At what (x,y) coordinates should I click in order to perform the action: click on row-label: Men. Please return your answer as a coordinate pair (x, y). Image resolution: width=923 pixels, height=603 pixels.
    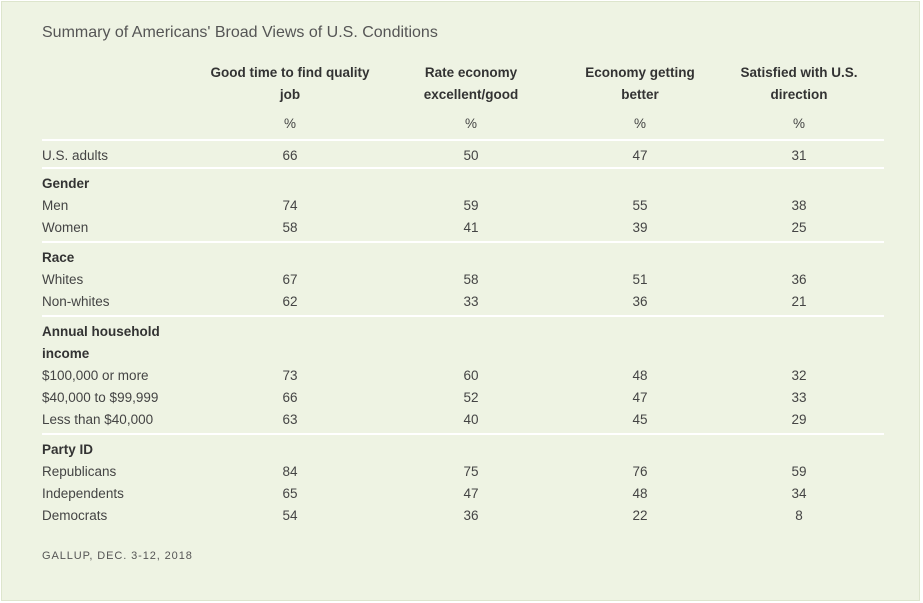
    Looking at the image, I should click on (55, 205).